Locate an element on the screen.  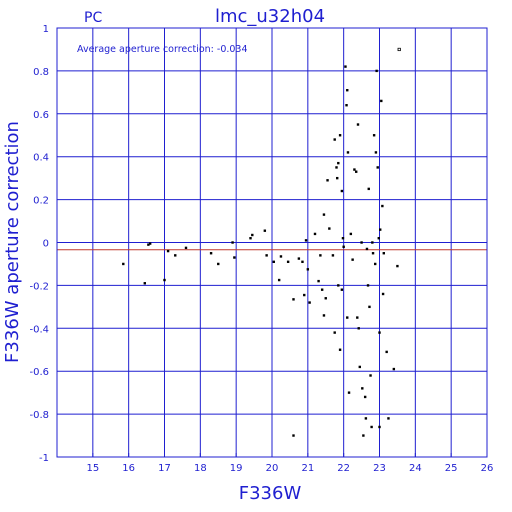
y-tick-label: 0.6 is located at coordinates (41, 115).